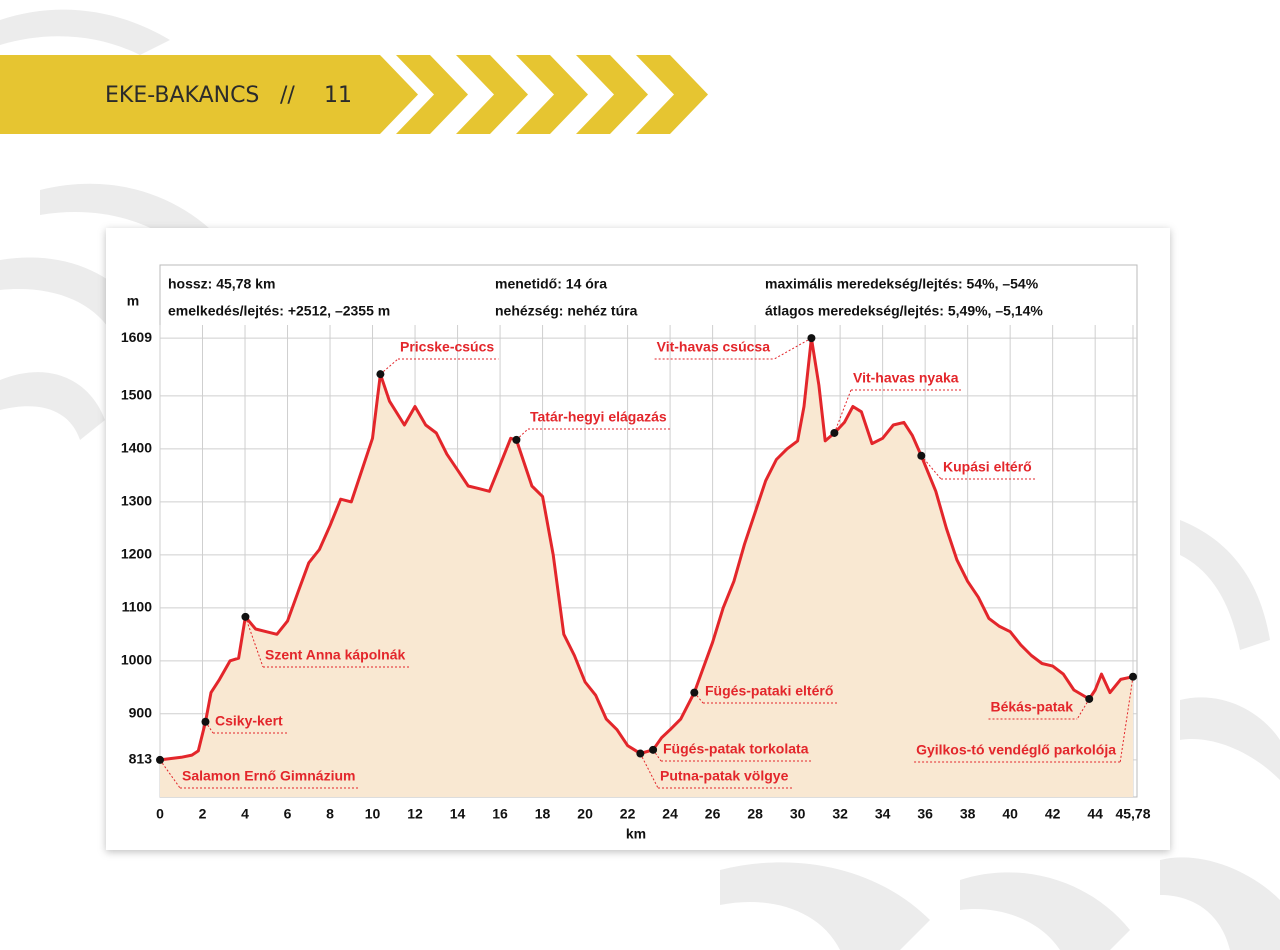  Describe the element at coordinates (987, 467) in the screenshot. I see `waypoint-label: Kupási eltérő` at that location.